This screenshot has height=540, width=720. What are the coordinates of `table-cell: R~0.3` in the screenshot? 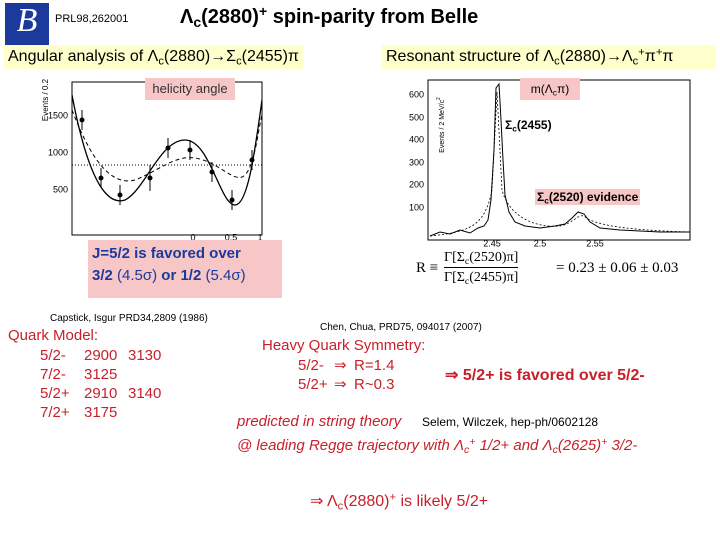 It's located at (374, 384).